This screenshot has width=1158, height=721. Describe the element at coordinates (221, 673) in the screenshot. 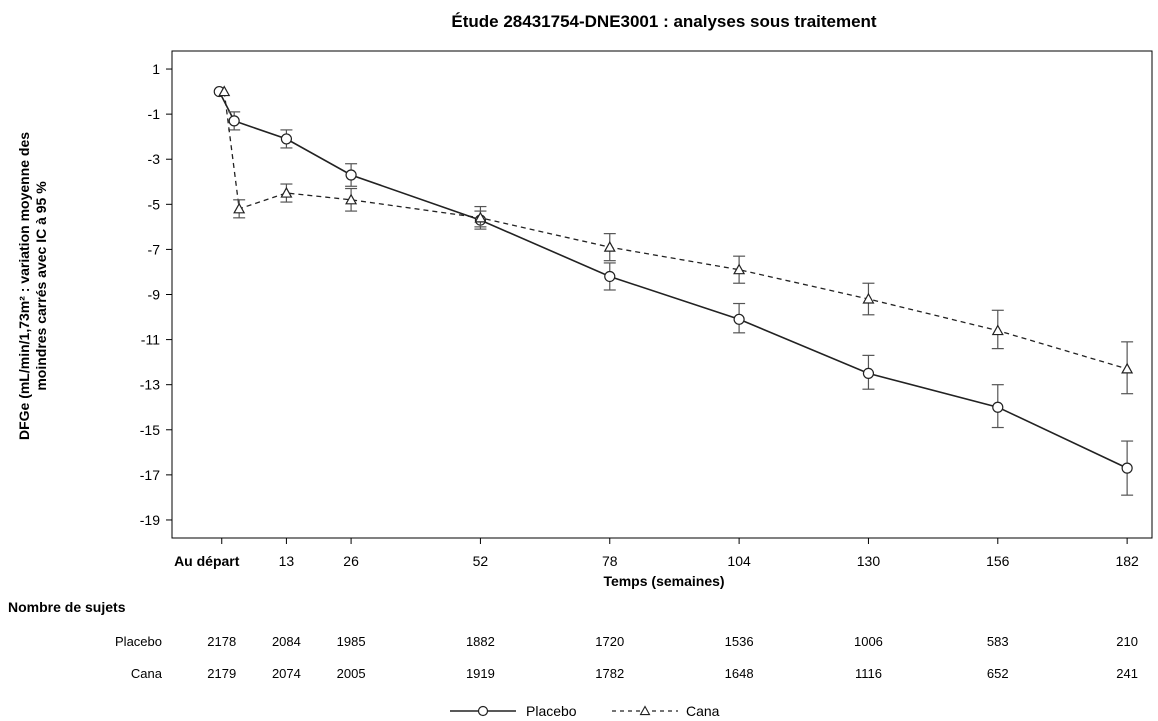

I see `subjects-count: 2179` at that location.